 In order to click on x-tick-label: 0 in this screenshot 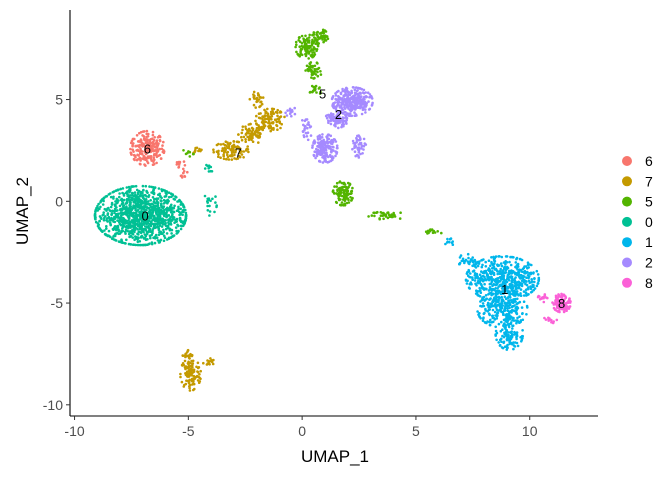, I will do `click(302, 431)`.